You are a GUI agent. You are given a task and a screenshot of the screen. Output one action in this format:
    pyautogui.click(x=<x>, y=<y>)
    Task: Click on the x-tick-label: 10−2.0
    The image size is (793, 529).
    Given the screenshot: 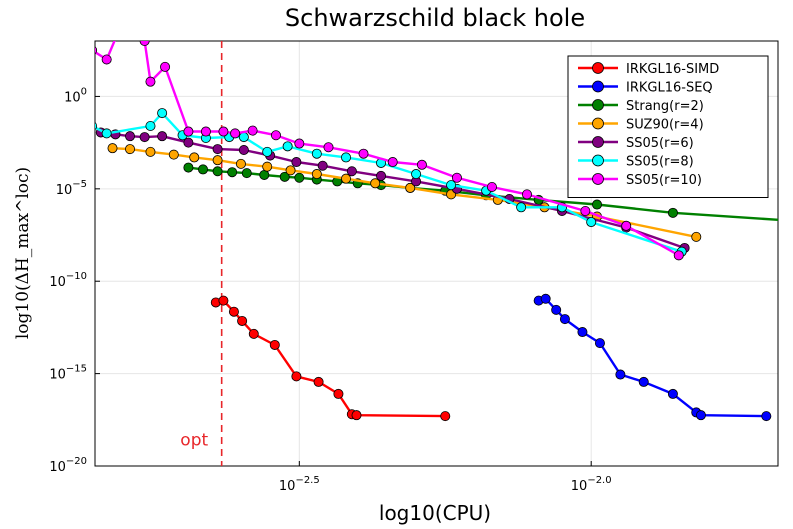 What is the action you would take?
    pyautogui.click(x=591, y=484)
    